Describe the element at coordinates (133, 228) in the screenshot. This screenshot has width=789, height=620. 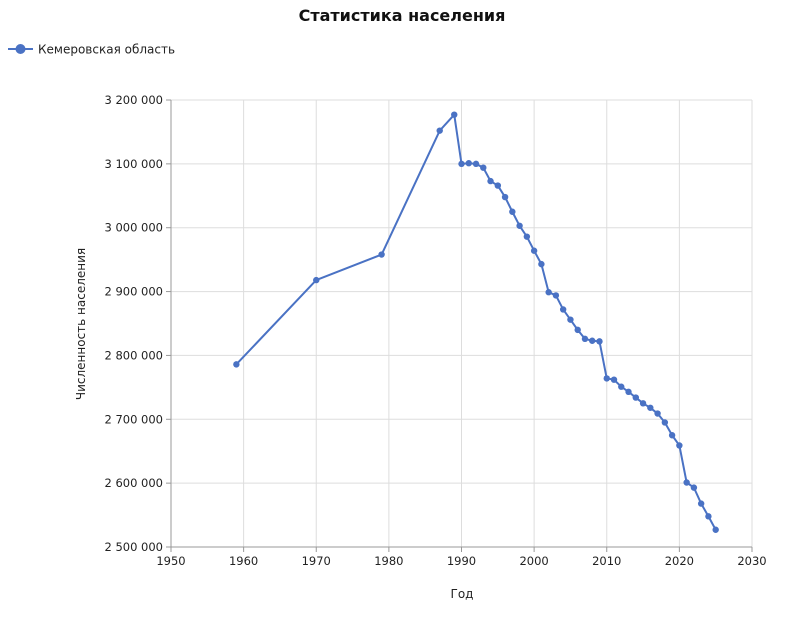
I see `y-tick-label: 3 000 000` at that location.